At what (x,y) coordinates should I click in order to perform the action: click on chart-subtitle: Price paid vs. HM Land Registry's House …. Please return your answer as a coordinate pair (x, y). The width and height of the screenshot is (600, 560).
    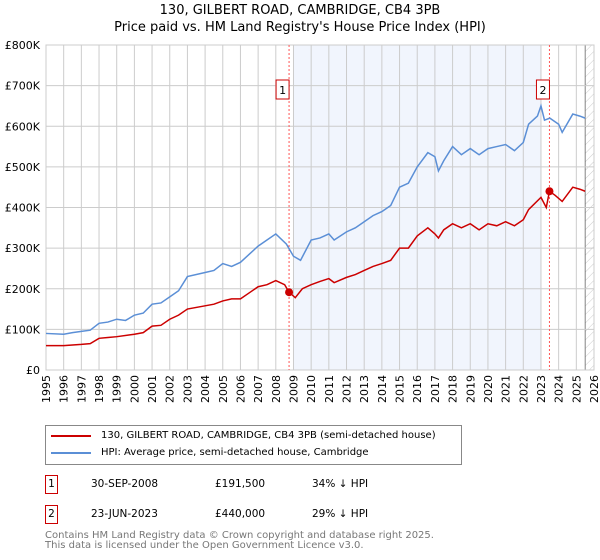
    Looking at the image, I should click on (300, 27).